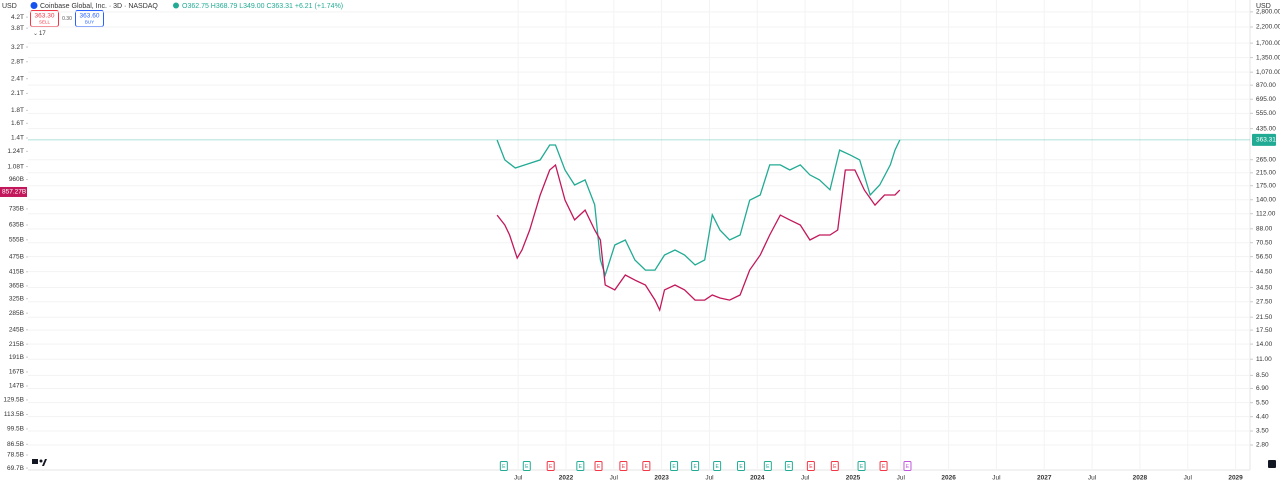 The image size is (1280, 482). I want to click on y2-current-badge, so click(13, 191).